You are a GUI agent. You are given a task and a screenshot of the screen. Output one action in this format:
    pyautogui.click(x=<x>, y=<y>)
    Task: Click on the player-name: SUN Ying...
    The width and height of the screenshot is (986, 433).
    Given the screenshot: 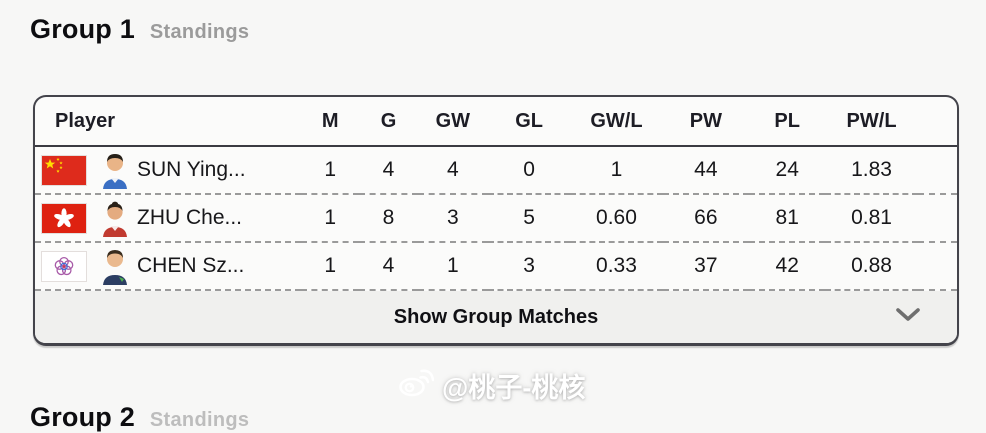 What is the action you would take?
    pyautogui.click(x=191, y=169)
    